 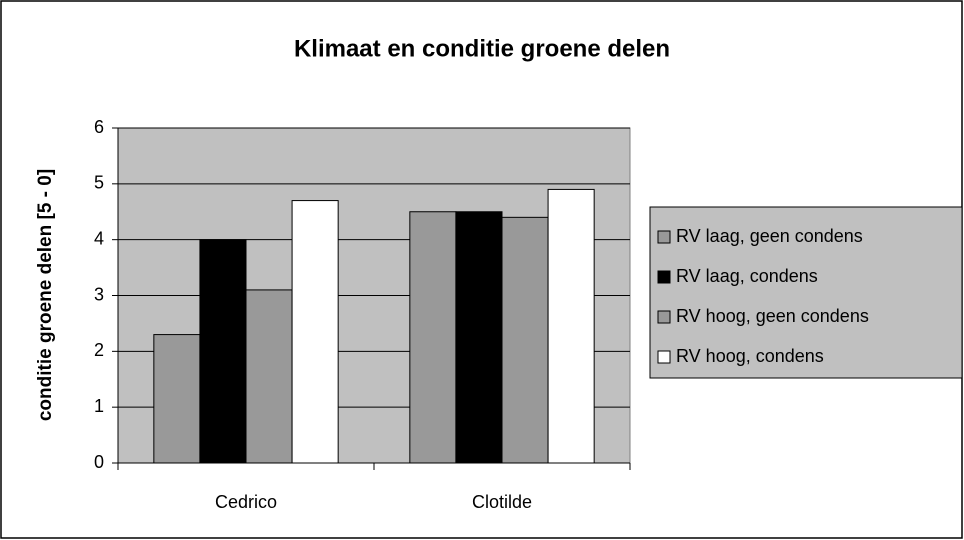 What do you see at coordinates (750, 356) in the screenshot?
I see `legend-label: RV hoog, condens` at bounding box center [750, 356].